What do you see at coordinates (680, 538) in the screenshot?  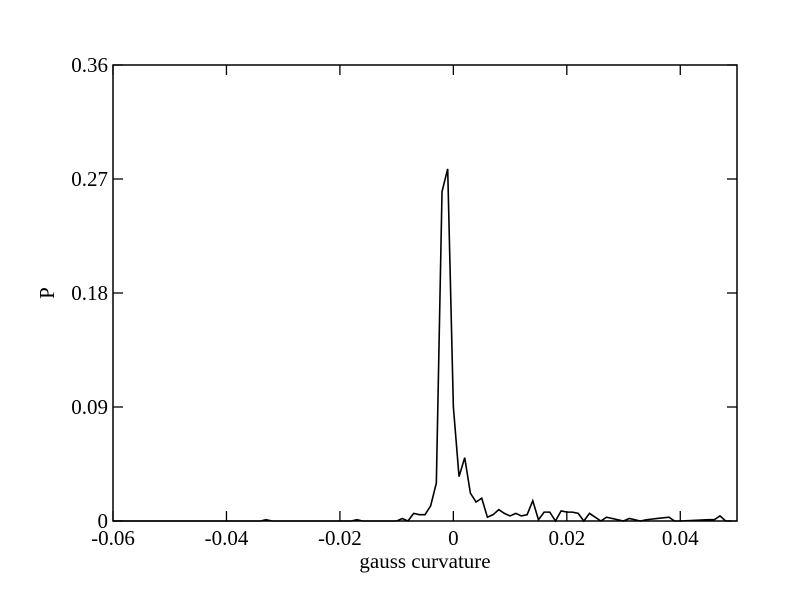 I see `x-tick-label: 0.04` at bounding box center [680, 538].